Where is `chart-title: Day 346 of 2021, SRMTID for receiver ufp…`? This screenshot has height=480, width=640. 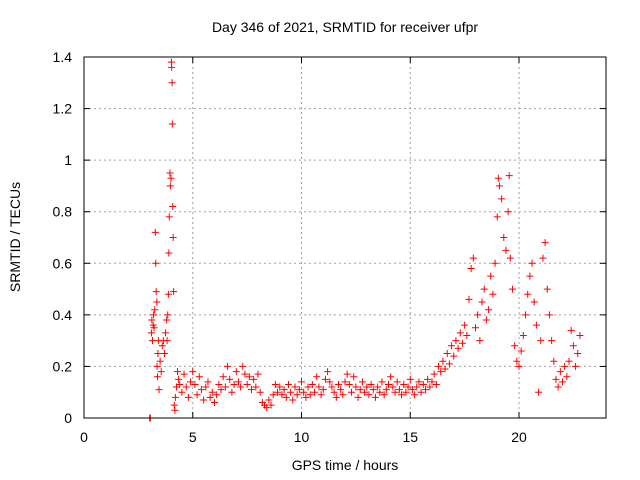 chart-title: Day 346 of 2021, SRMTID for receiver ufp… is located at coordinates (345, 27).